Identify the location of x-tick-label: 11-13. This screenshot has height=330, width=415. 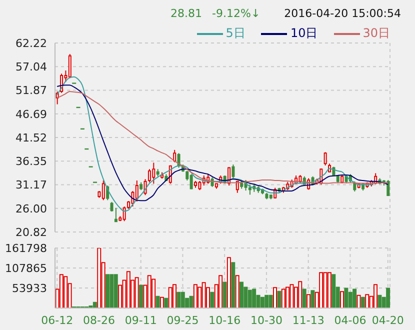
(308, 320).